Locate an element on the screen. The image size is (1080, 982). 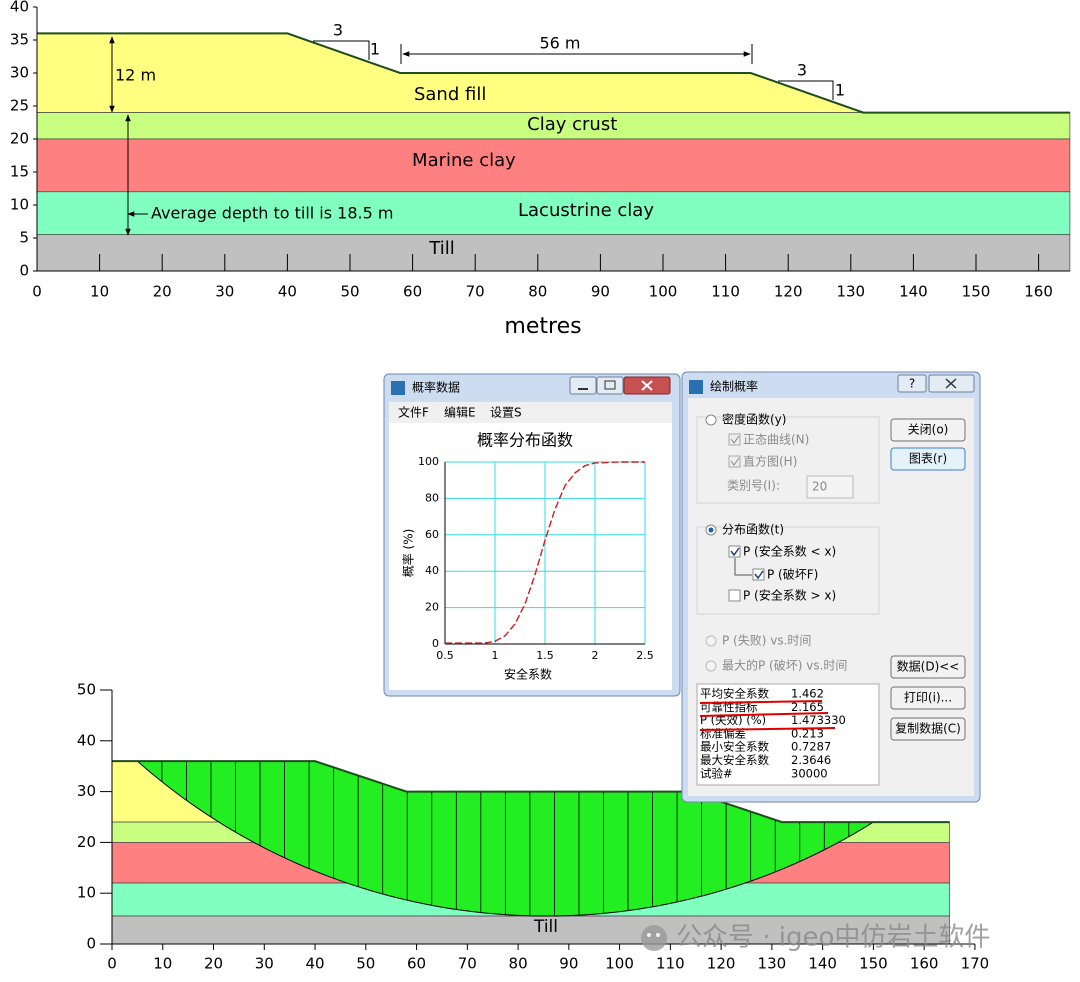
checkbox-label: P (破坏F) is located at coordinates (792, 574).